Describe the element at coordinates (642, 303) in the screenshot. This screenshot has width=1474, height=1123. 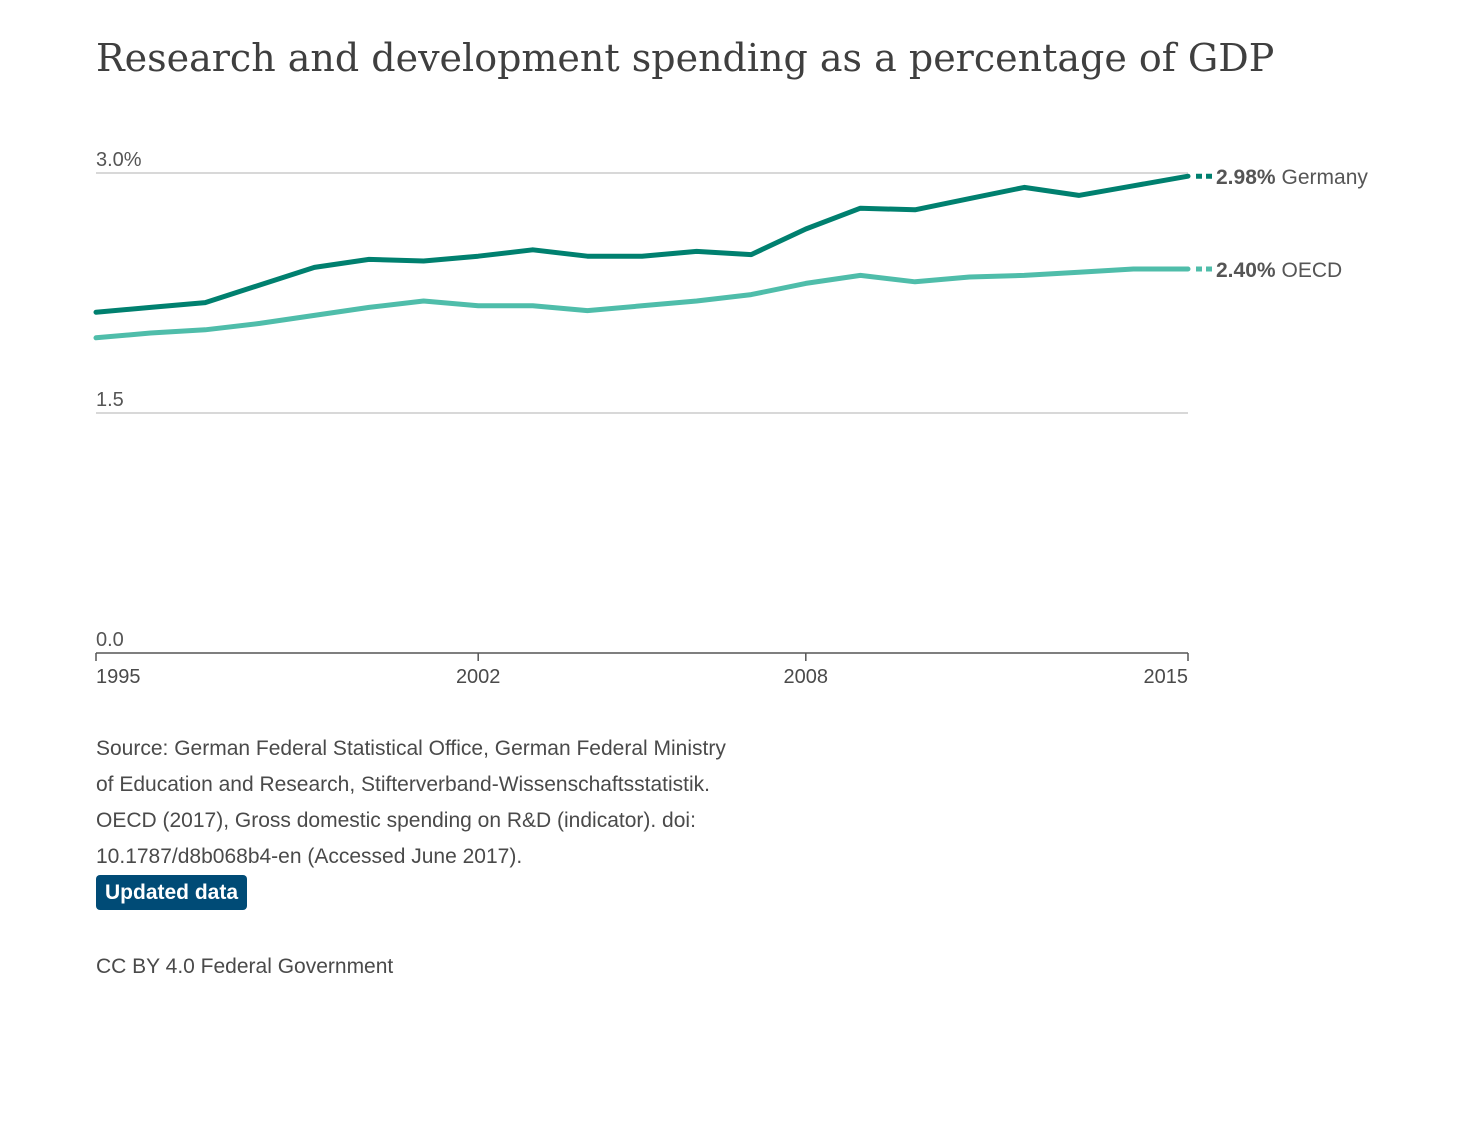
I see `series-line-oecd` at that location.